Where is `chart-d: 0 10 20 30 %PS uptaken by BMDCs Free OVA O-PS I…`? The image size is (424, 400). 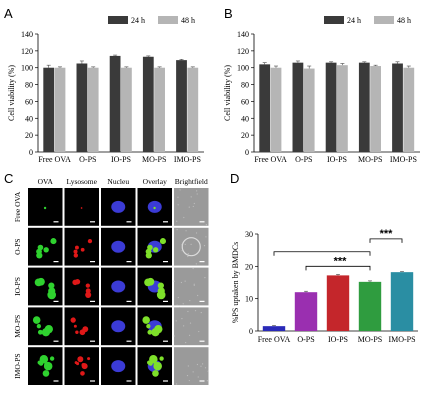
chart-d: 0 10 20 30 %PS uptaken by BMDCs Free OVA O-PS I… is located at coordinates (324, 286).